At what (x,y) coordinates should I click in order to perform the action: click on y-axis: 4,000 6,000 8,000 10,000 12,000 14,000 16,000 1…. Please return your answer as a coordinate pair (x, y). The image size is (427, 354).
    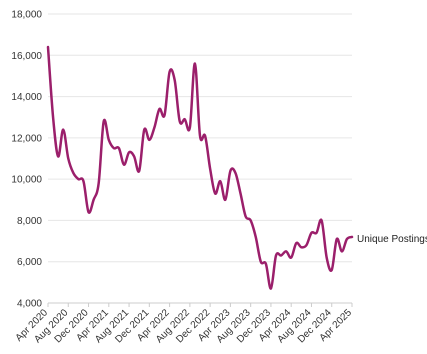
    Looking at the image, I should click on (26, 160).